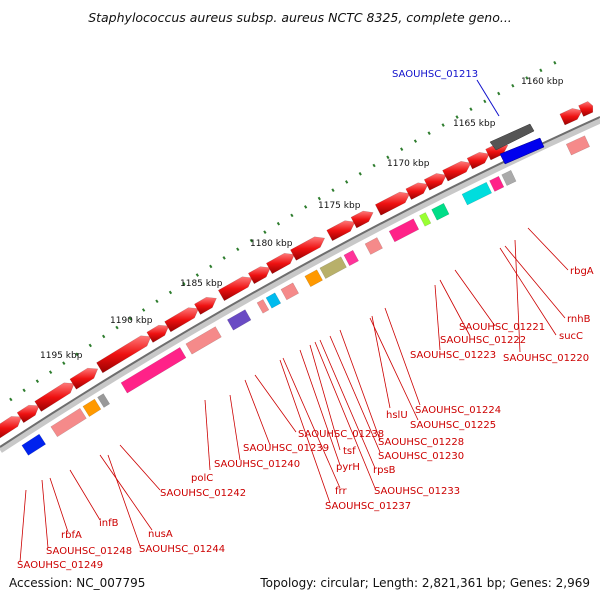 The image size is (600, 600). Describe the element at coordinates (271, 244) in the screenshot. I see `scale-label-1180: 1180 kbp` at that location.